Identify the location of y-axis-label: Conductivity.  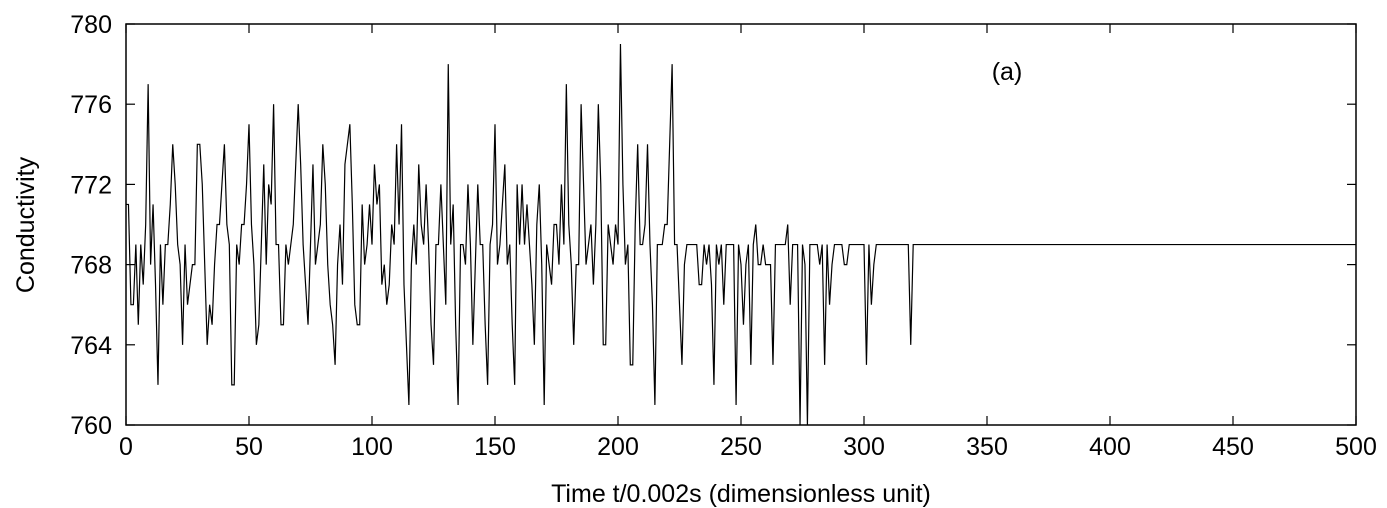
(26, 224).